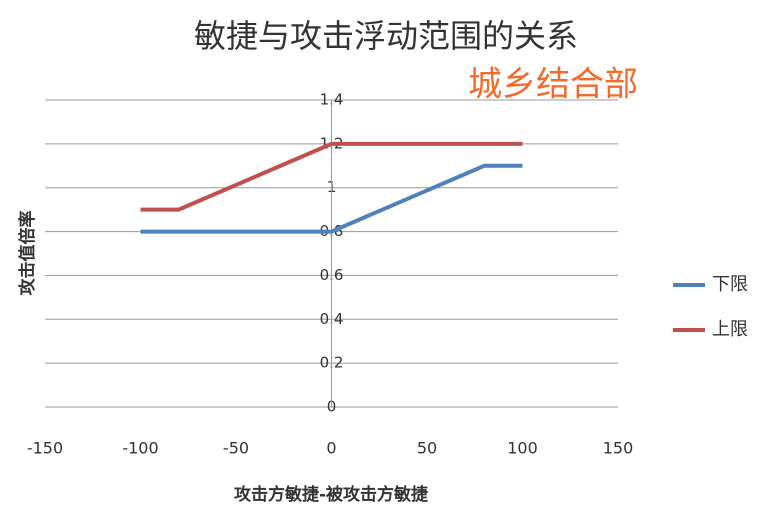  What do you see at coordinates (522, 448) in the screenshot?
I see `x-tick-label: 100` at bounding box center [522, 448].